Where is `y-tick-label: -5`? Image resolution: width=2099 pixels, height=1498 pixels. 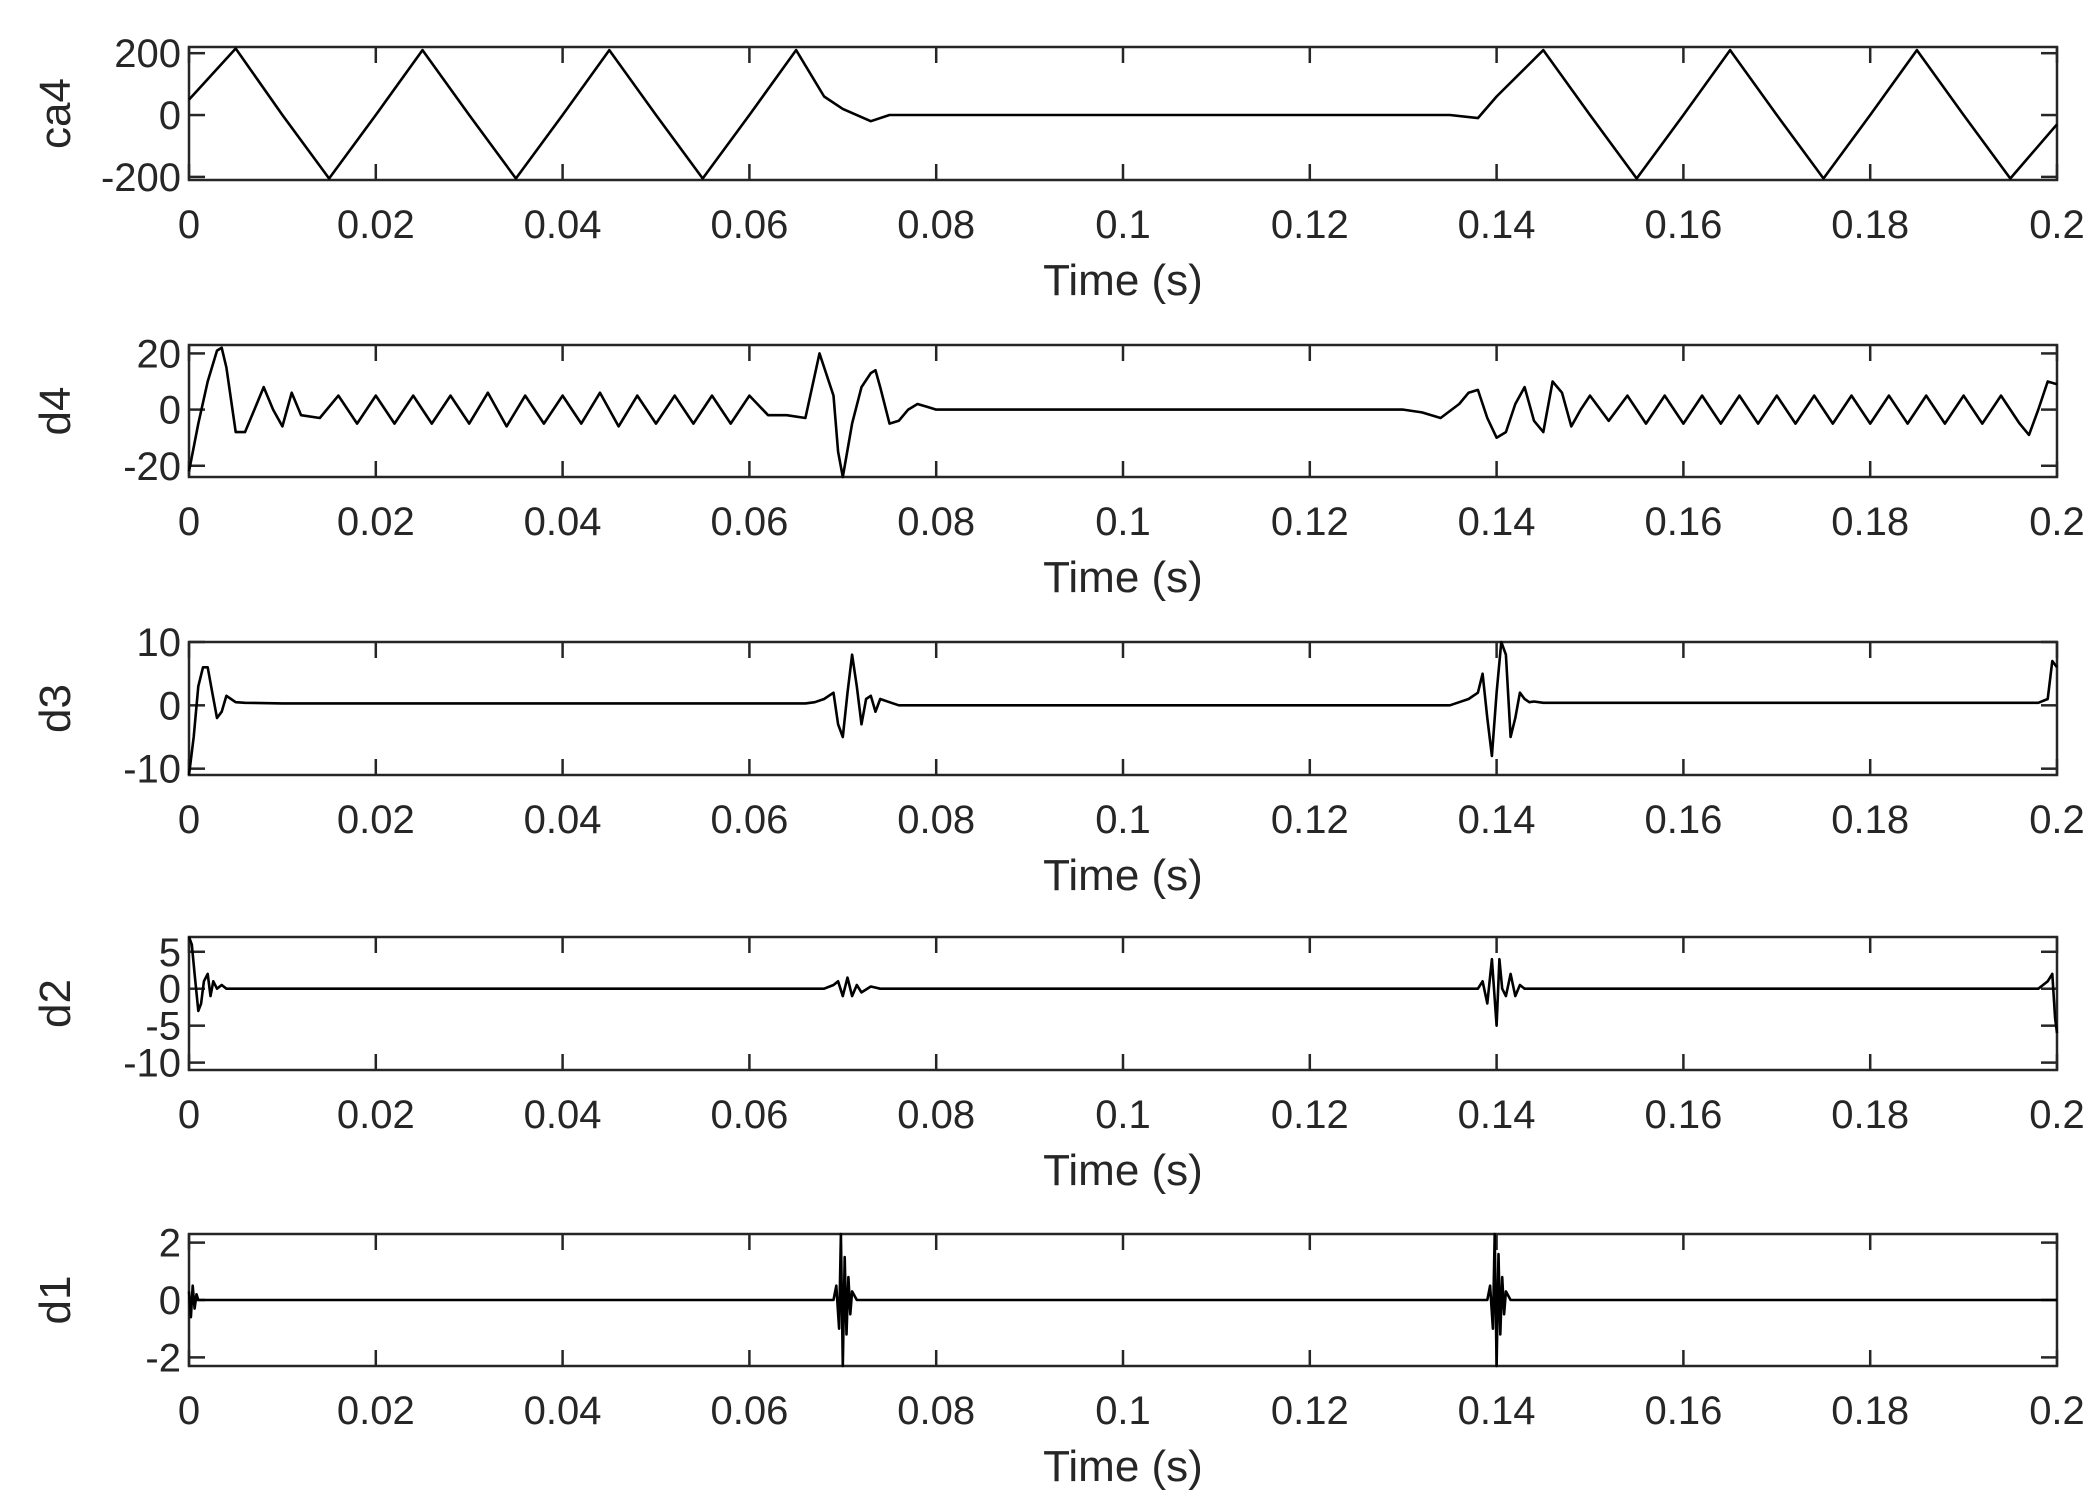
y-tick-label: -5 is located at coordinates (163, 1027).